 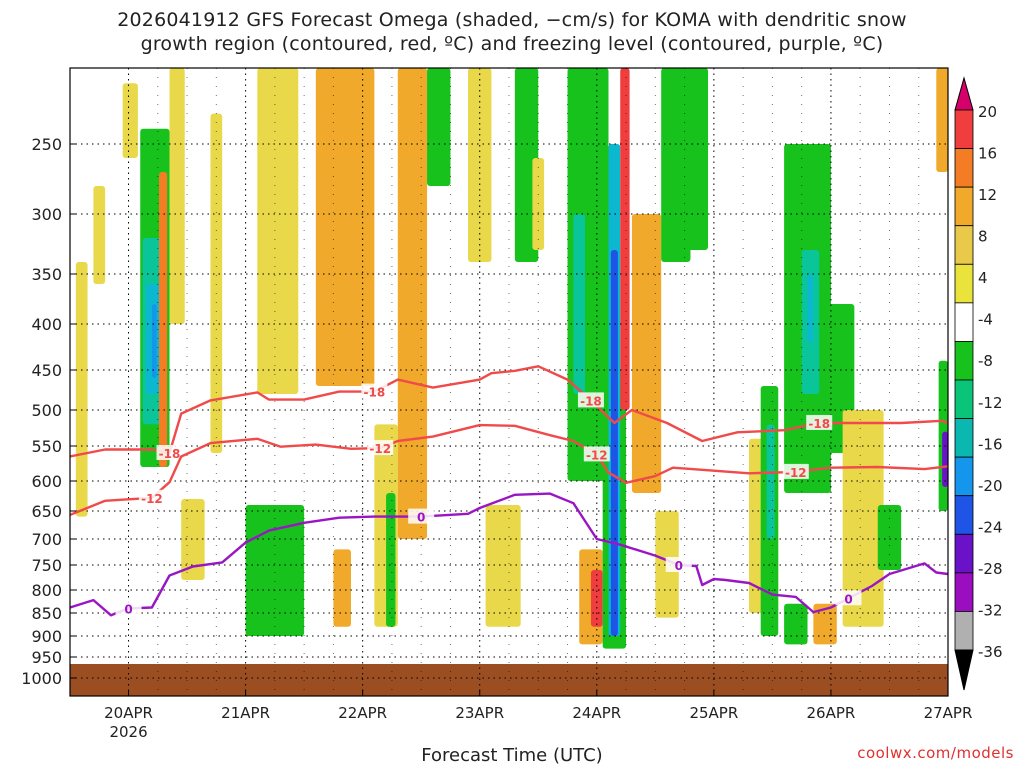 What do you see at coordinates (46, 481) in the screenshot?
I see `y-tick-label: 600` at bounding box center [46, 481].